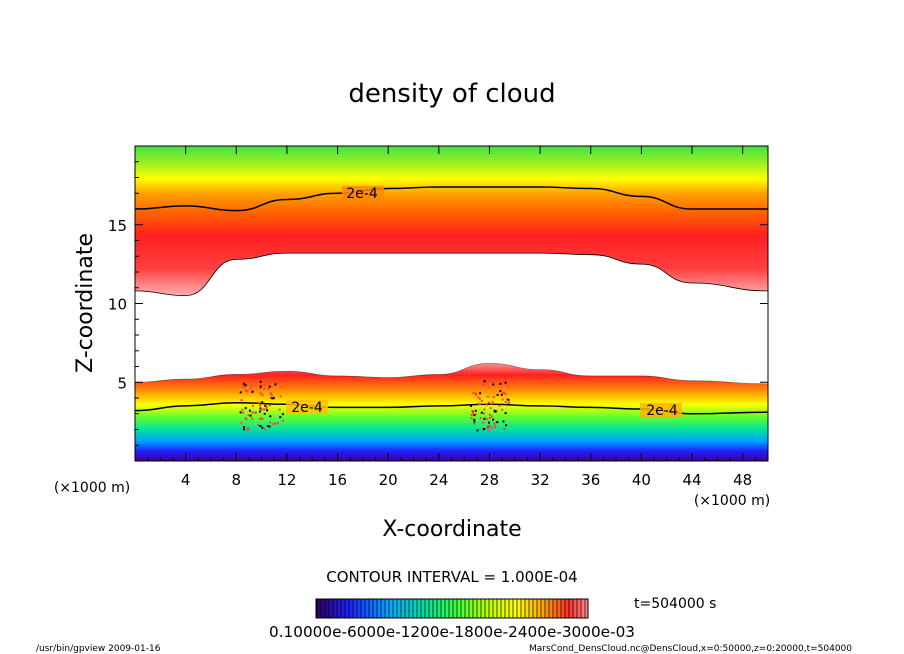 This screenshot has width=904, height=654. What do you see at coordinates (451, 274) in the screenshot?
I see `upper-base-contour` at bounding box center [451, 274].